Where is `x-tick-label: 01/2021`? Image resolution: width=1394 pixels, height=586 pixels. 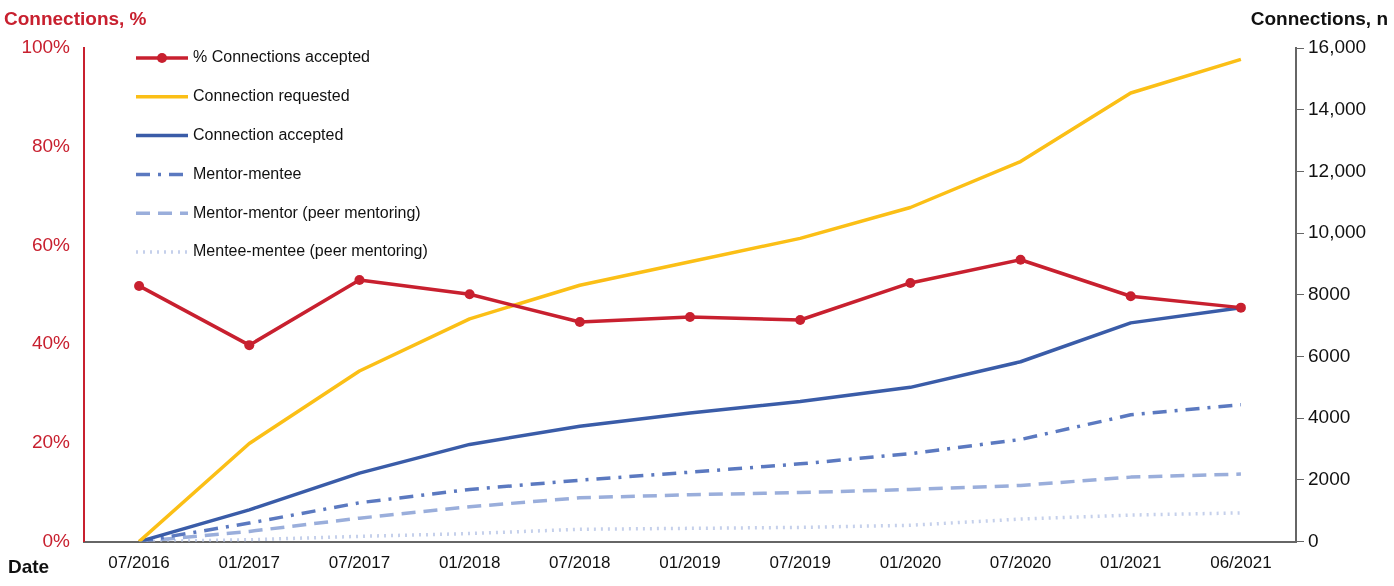 x-tick-label: 01/2021 is located at coordinates (1131, 563).